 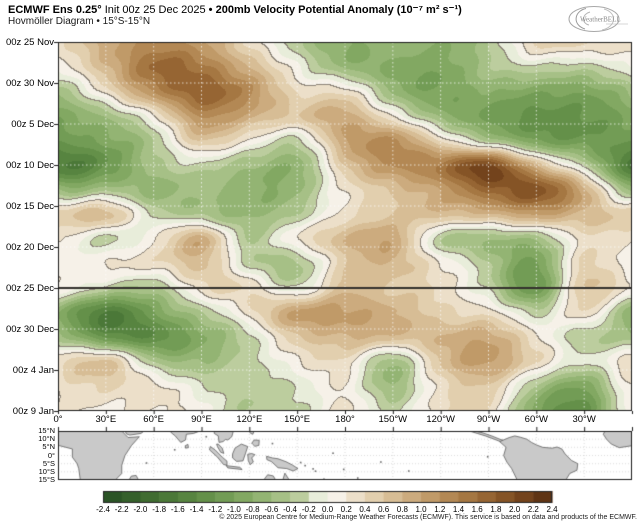 What do you see at coordinates (252, 509) in the screenshot?
I see `colorbar-tick-label: -0.8` at bounding box center [252, 509].